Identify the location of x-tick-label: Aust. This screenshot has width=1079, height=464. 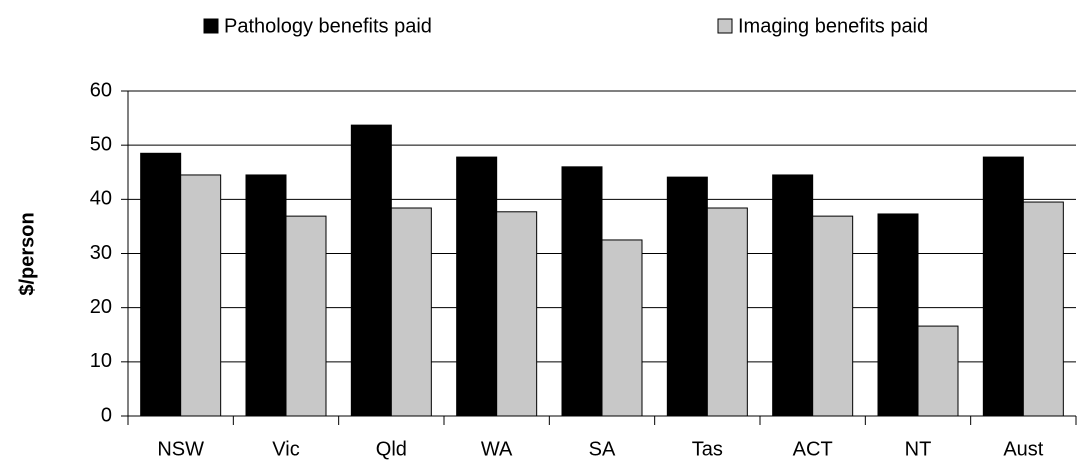
(1023, 449).